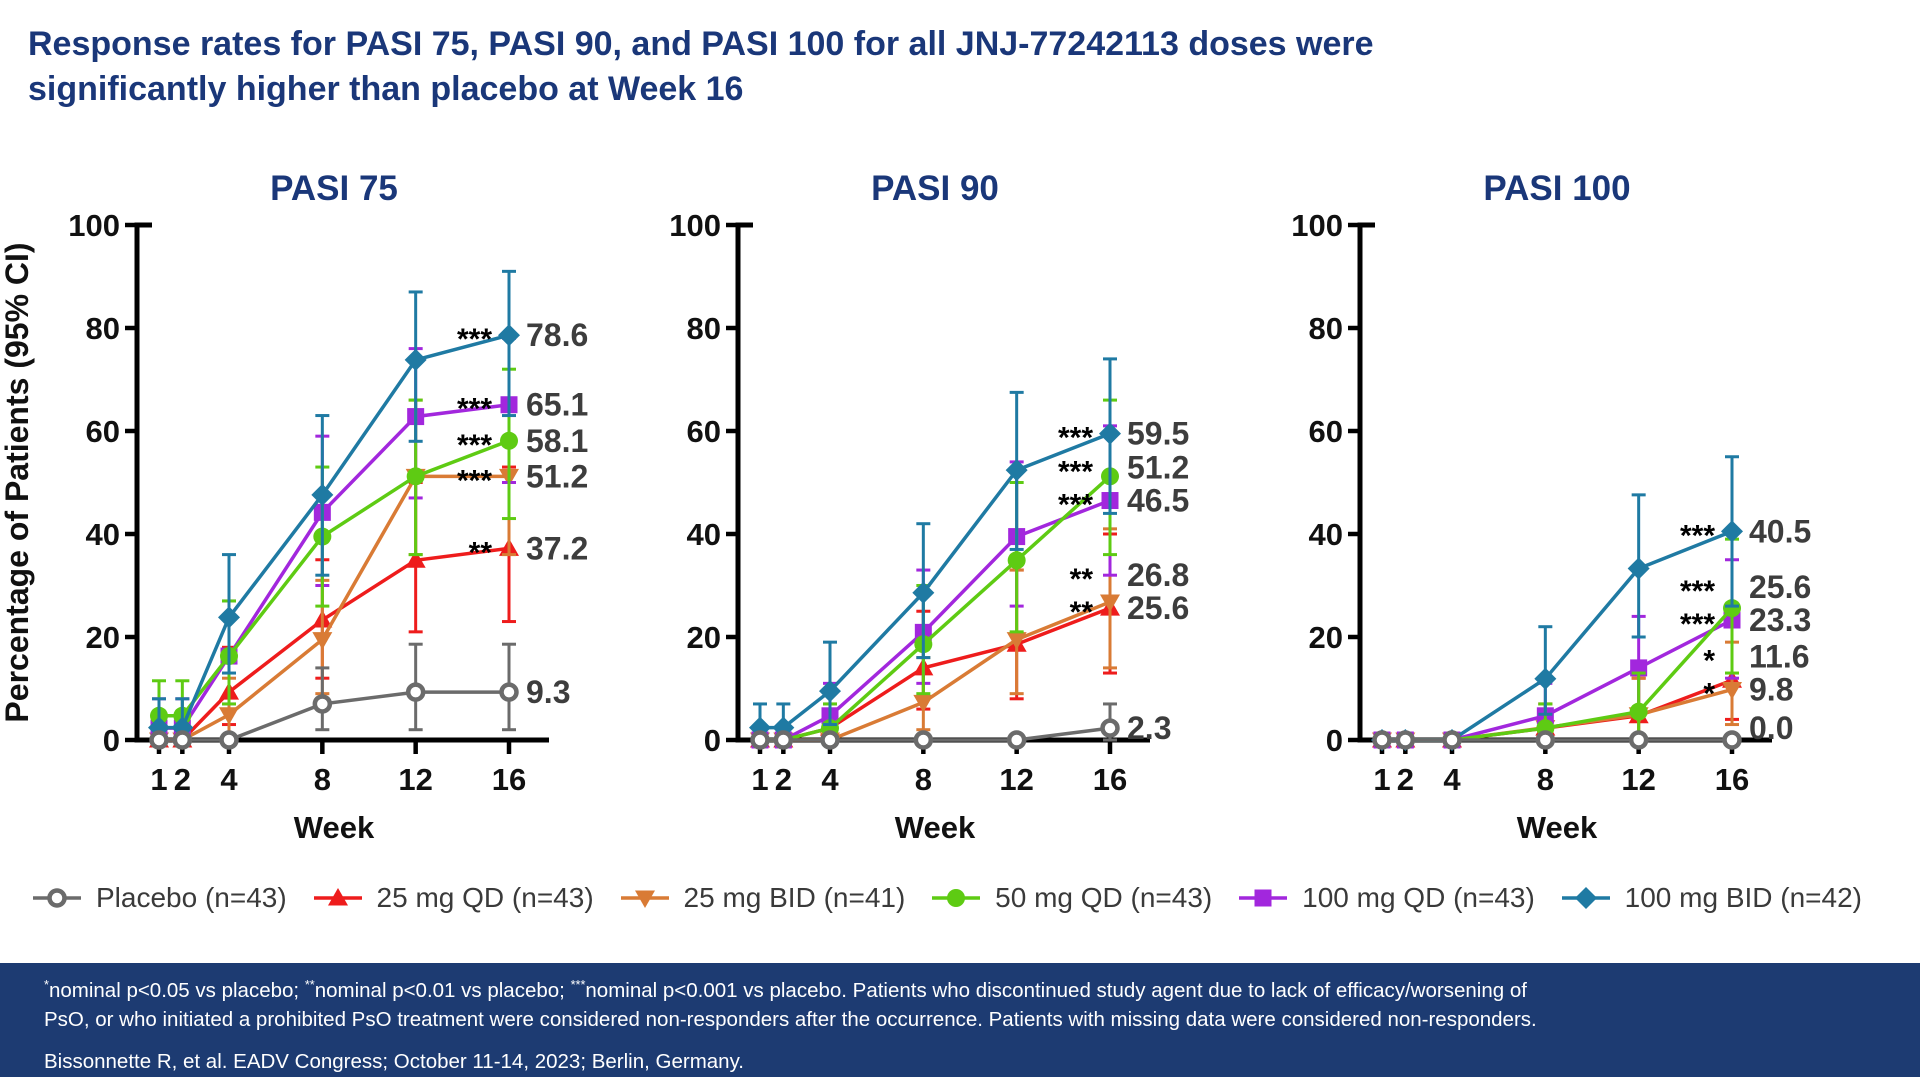  Describe the element at coordinates (191, 897) in the screenshot. I see `legend-label: Placebo (n=43)` at that location.